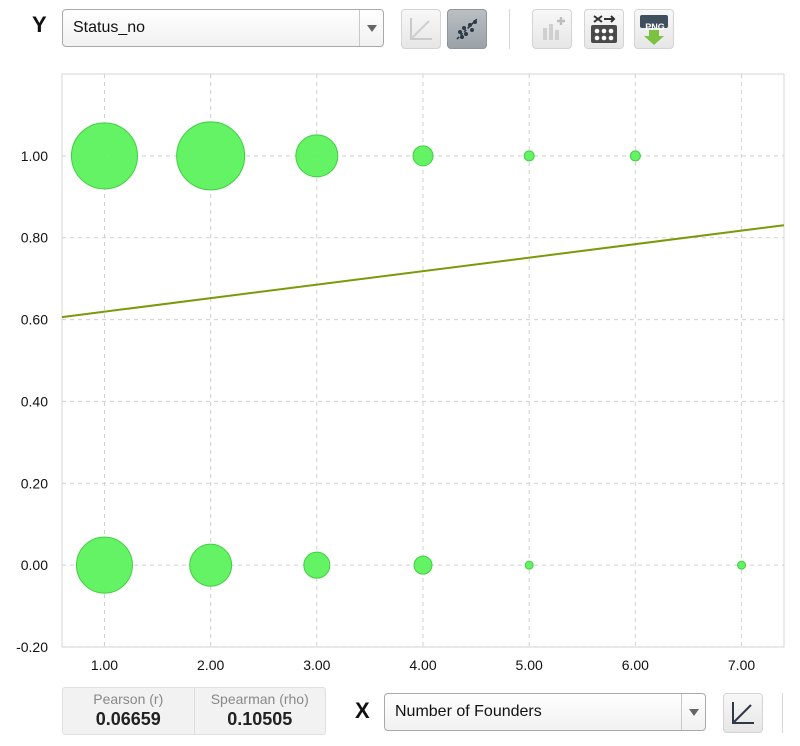  Describe the element at coordinates (422, 665) in the screenshot. I see `x-tick-label: 4.00` at that location.